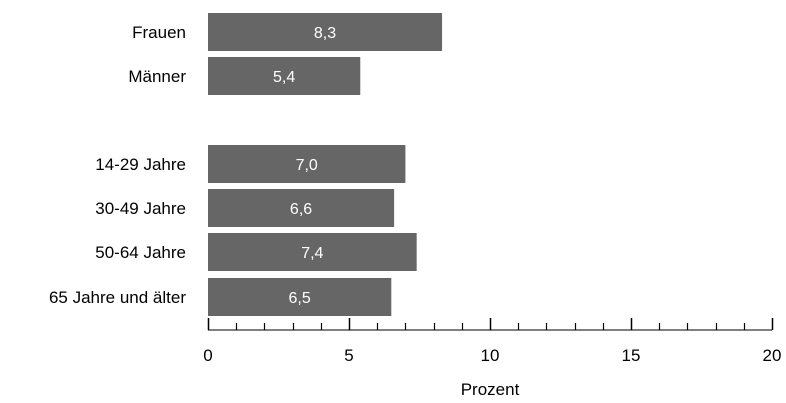 The width and height of the screenshot is (786, 403). Describe the element at coordinates (207, 355) in the screenshot. I see `x-tick-label: 0` at that location.